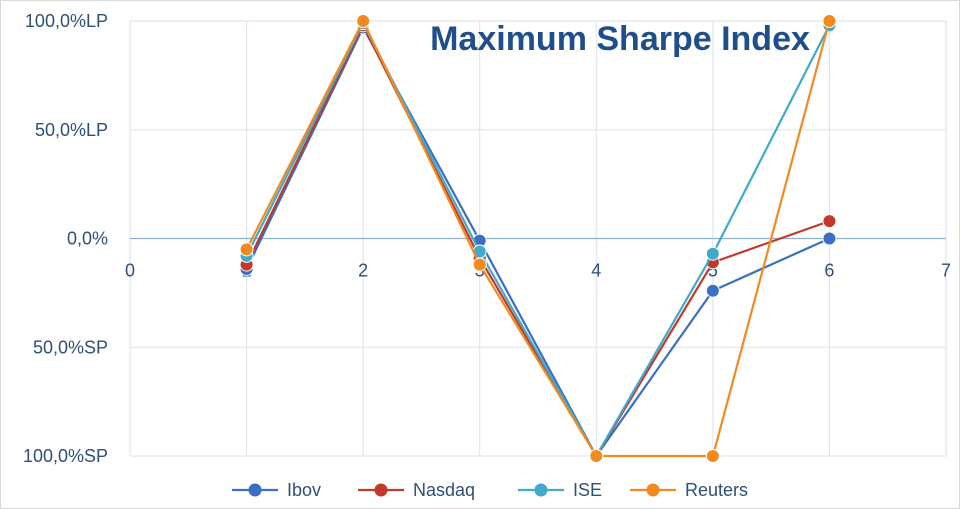  What do you see at coordinates (71, 130) in the screenshot?
I see `y-tick-label: 50,0%LP` at bounding box center [71, 130].